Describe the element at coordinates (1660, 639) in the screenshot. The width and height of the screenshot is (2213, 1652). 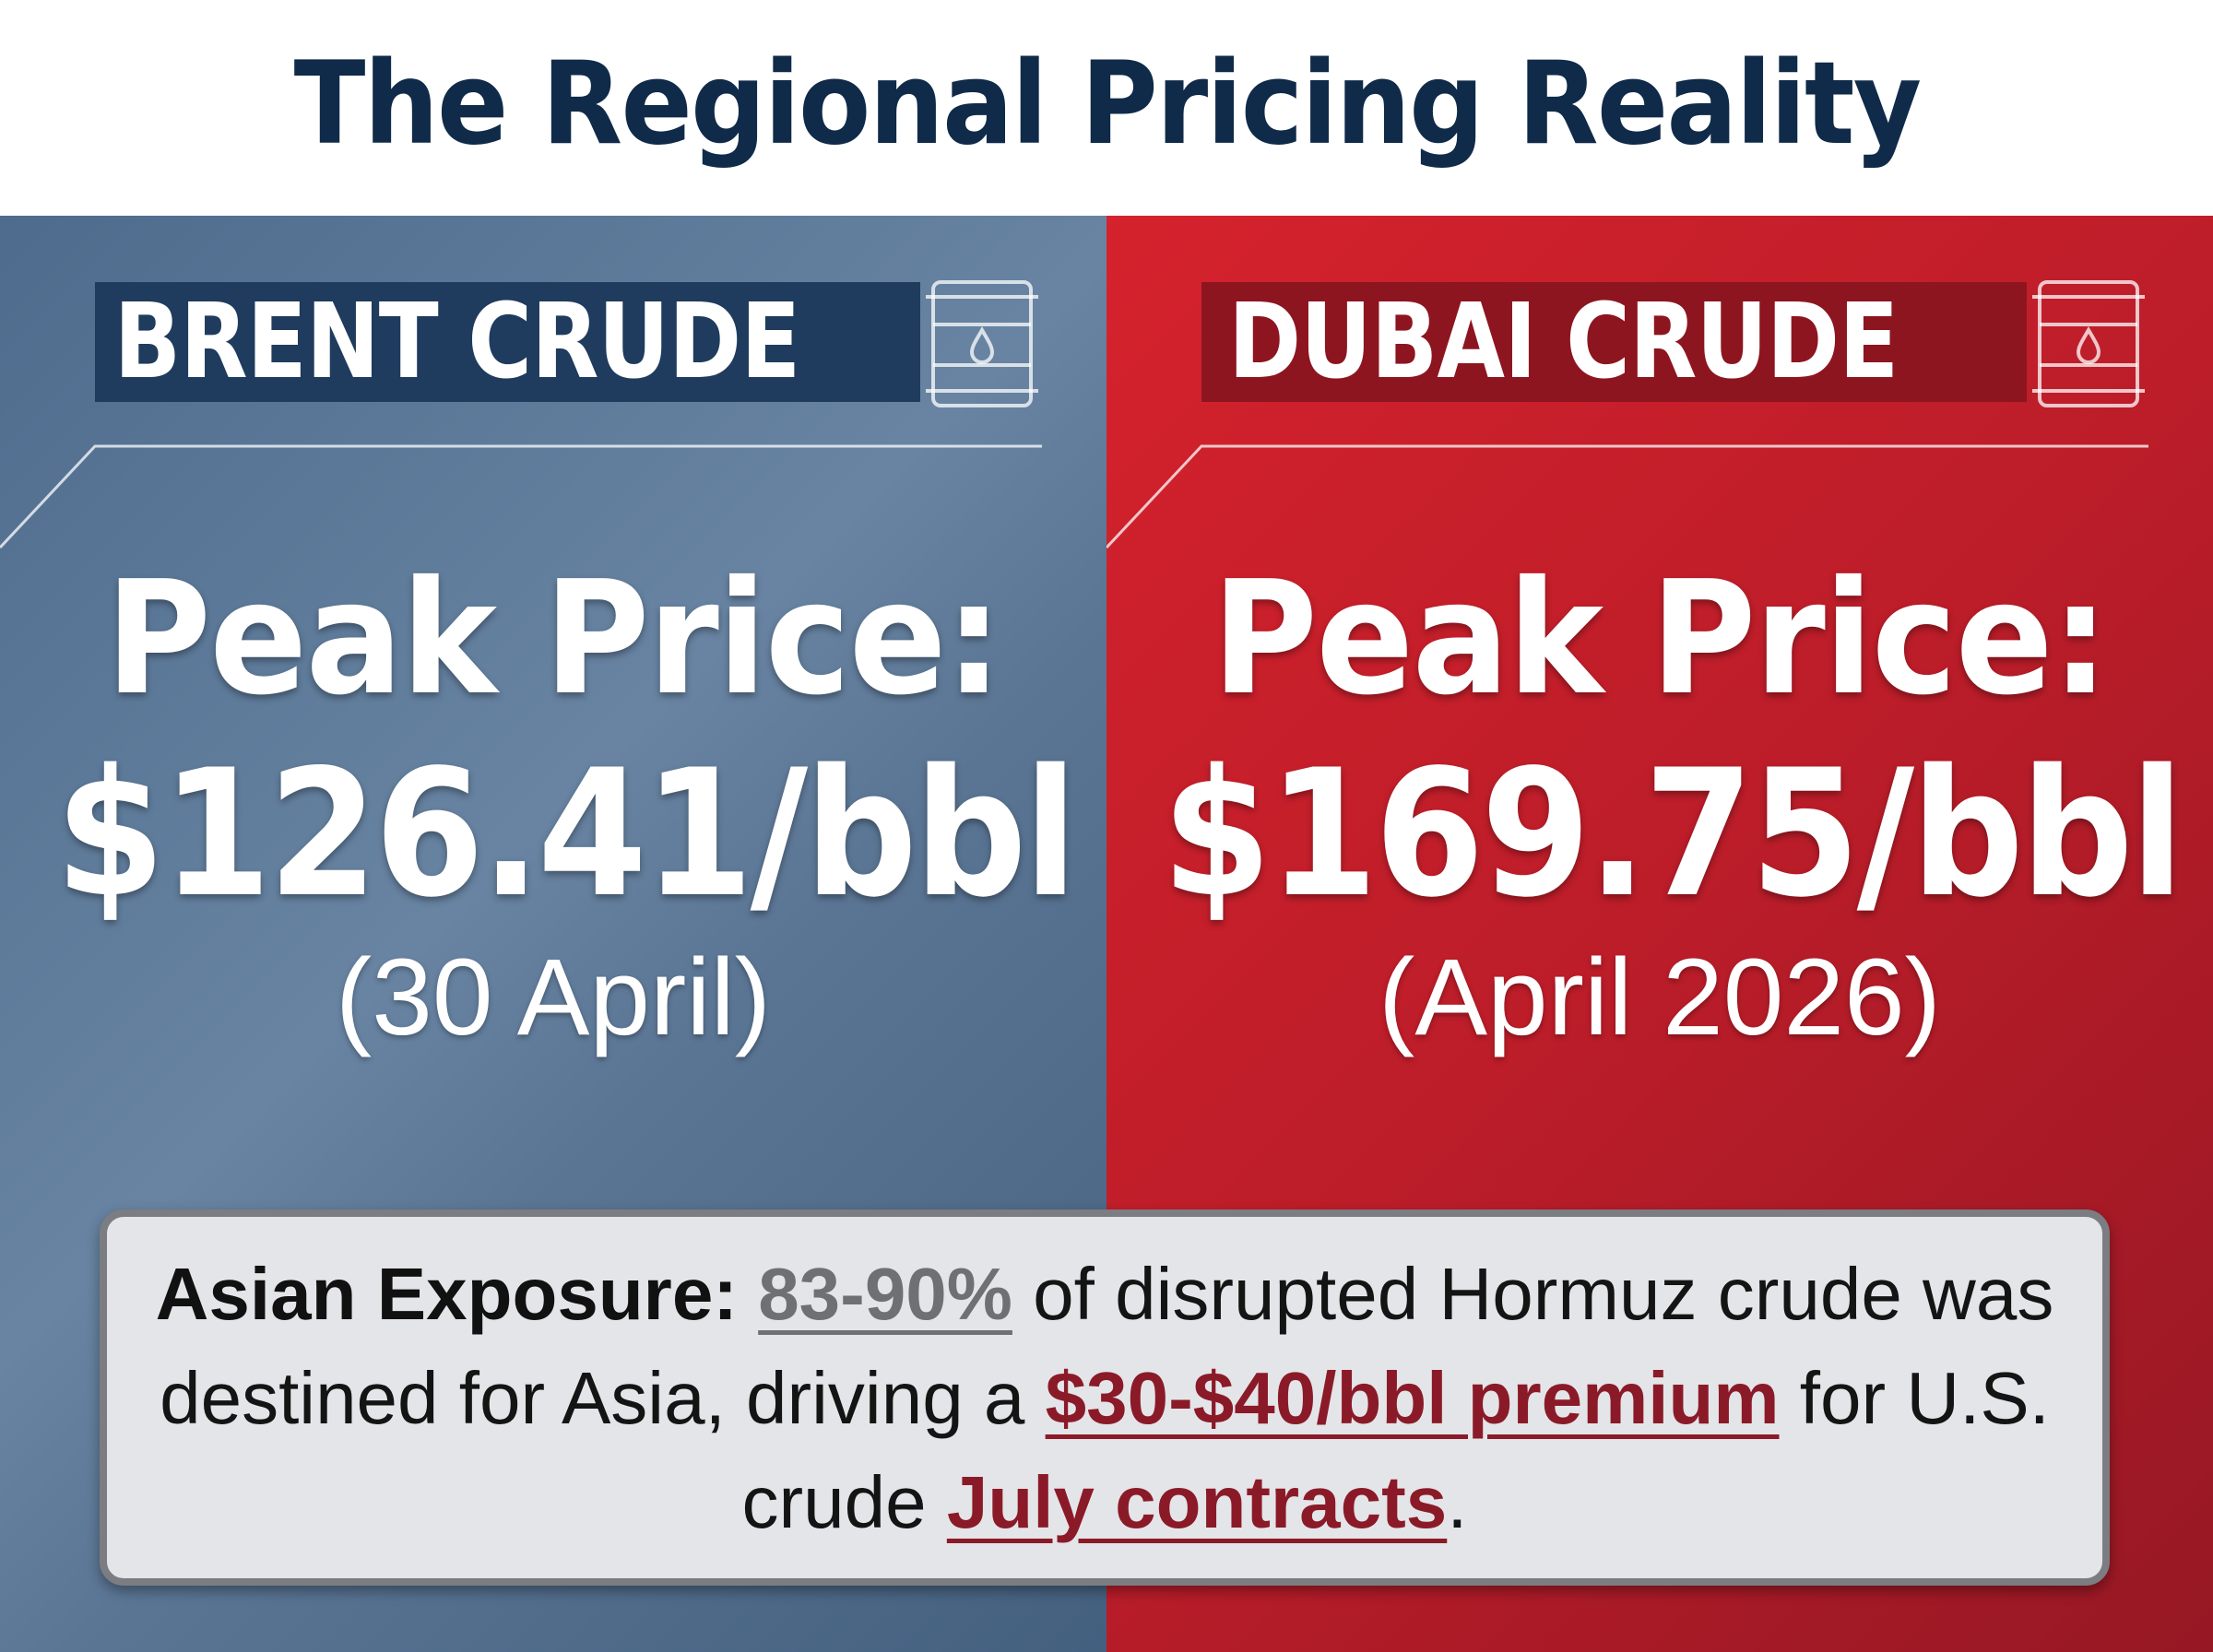
I see `dubai-peak-label: Peak Price:` at that location.